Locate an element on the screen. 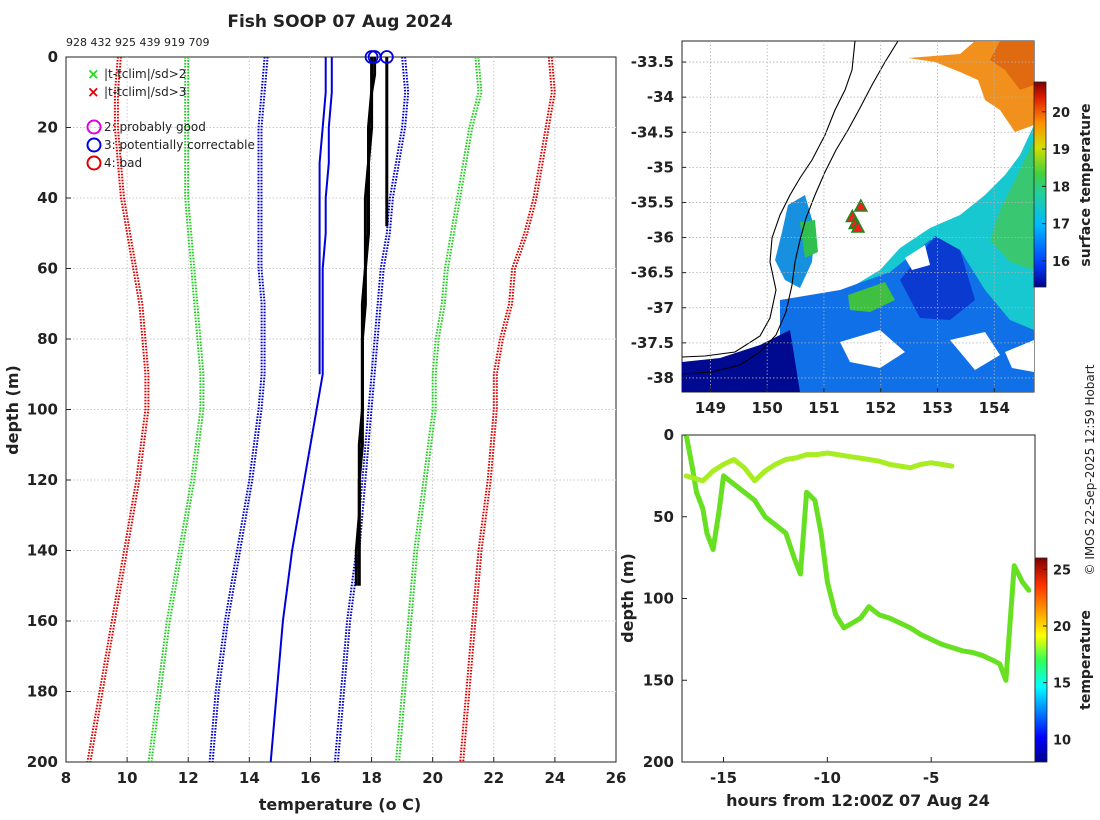 The width and height of the screenshot is (1100, 820). sst-inshore-green is located at coordinates (809, 239).